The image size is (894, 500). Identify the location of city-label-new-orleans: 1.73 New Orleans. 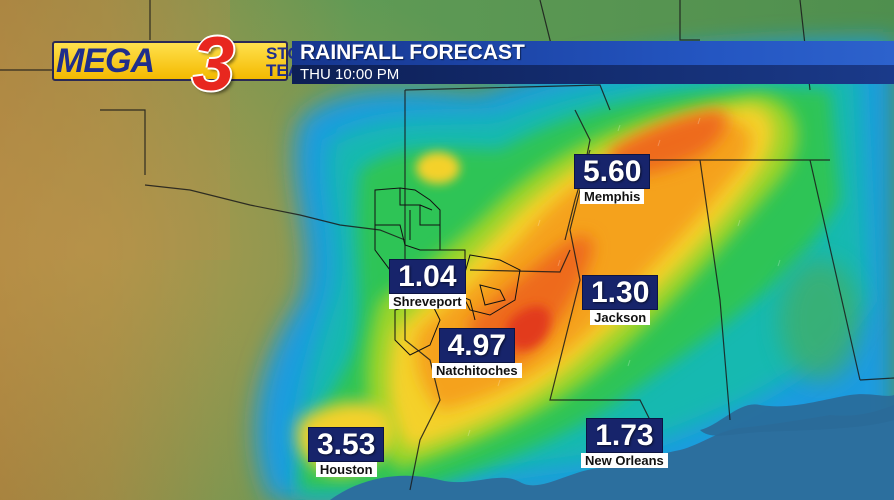
(624, 443).